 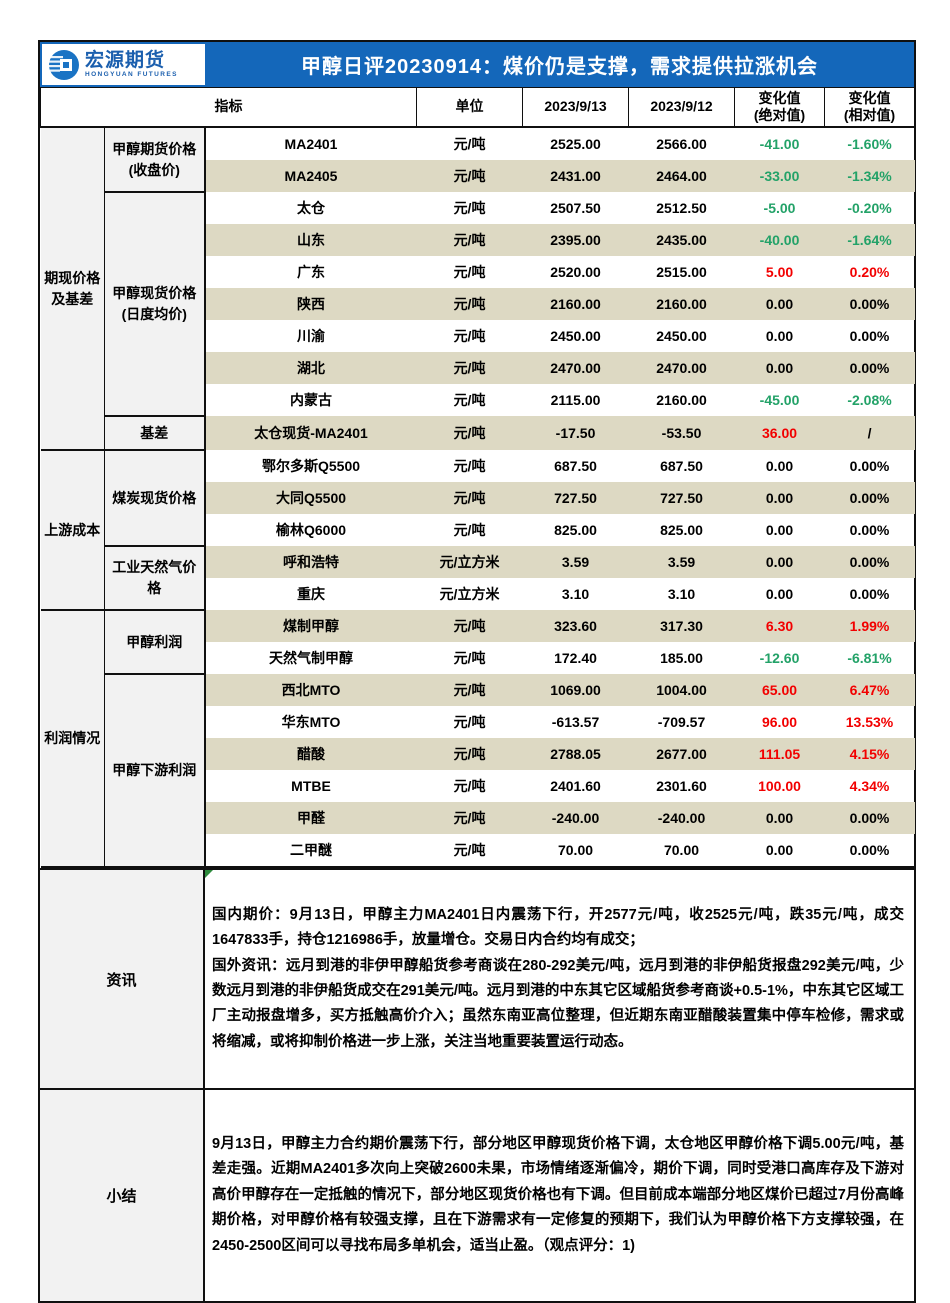 What do you see at coordinates (681, 304) in the screenshot?
I see `value-date2-cell: 2160.00` at bounding box center [681, 304].